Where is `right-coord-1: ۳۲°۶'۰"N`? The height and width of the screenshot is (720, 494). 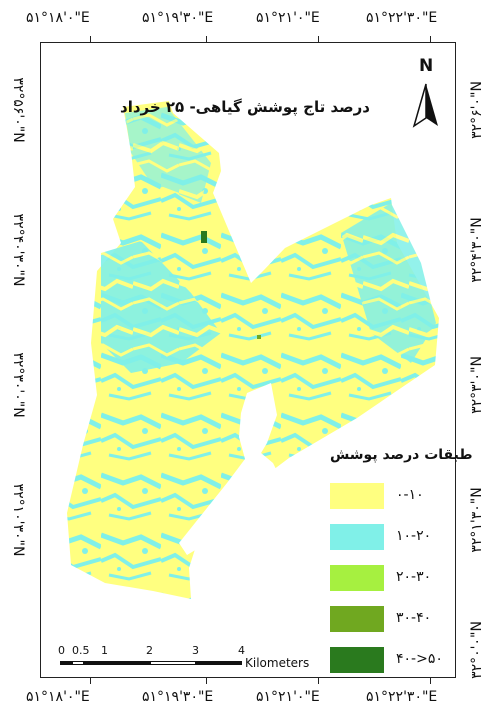
right-coord-1: ۳۲°۶'۰"N is located at coordinates (477, 110).